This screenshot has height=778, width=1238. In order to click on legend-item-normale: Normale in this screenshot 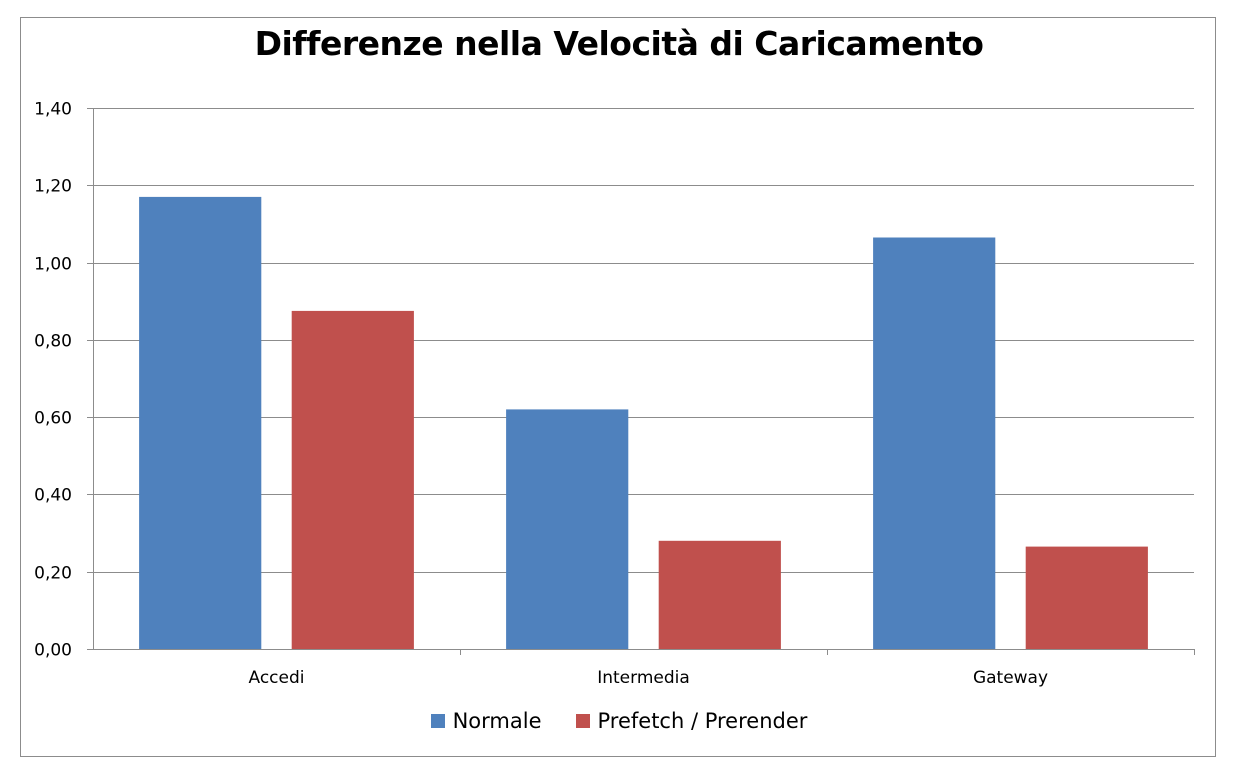, I will do `click(486, 721)`.